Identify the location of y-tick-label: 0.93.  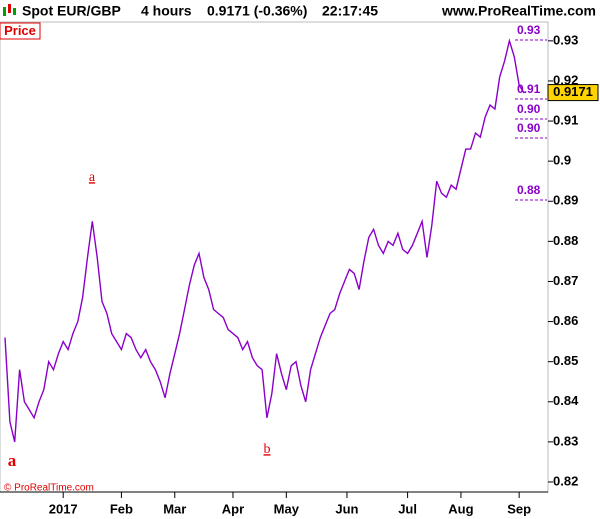
(565, 39).